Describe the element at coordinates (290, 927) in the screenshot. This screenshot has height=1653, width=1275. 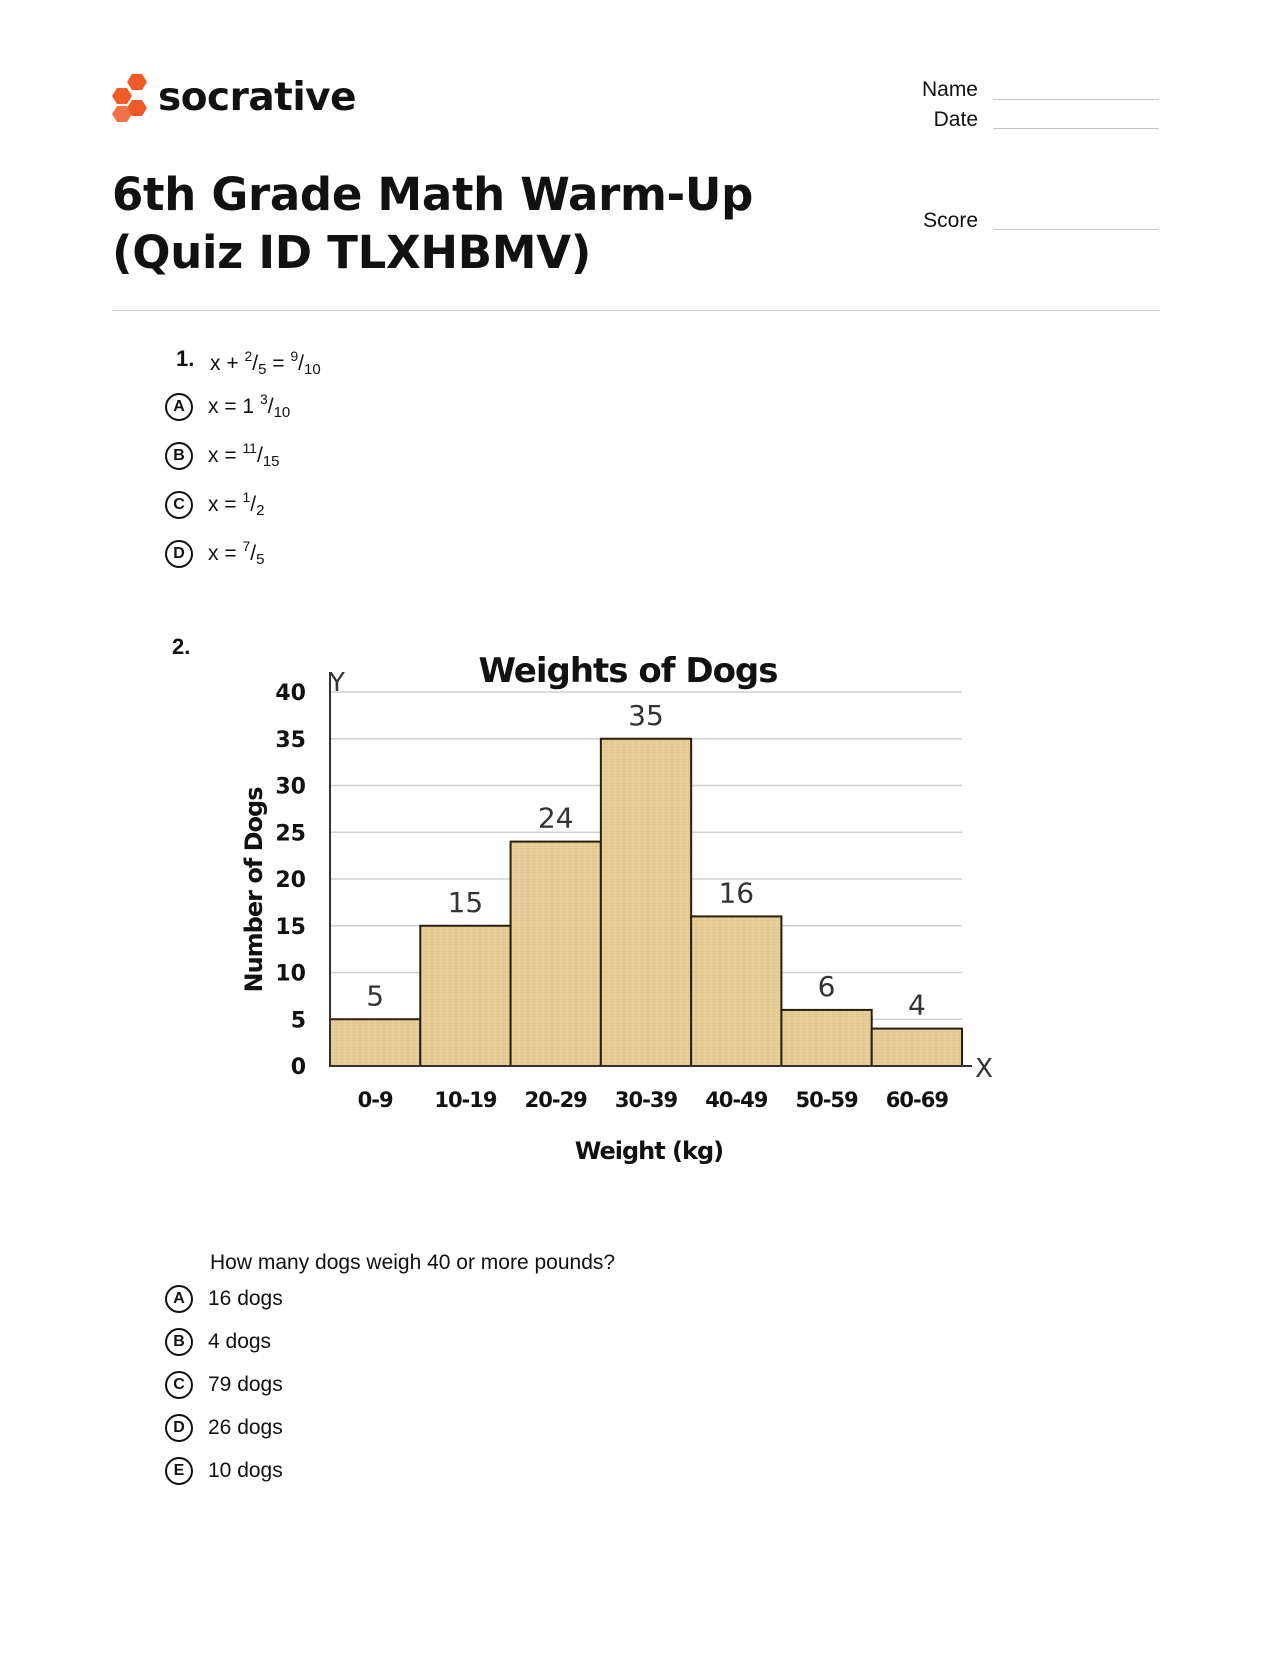
I see `y-tick-label: 15` at that location.